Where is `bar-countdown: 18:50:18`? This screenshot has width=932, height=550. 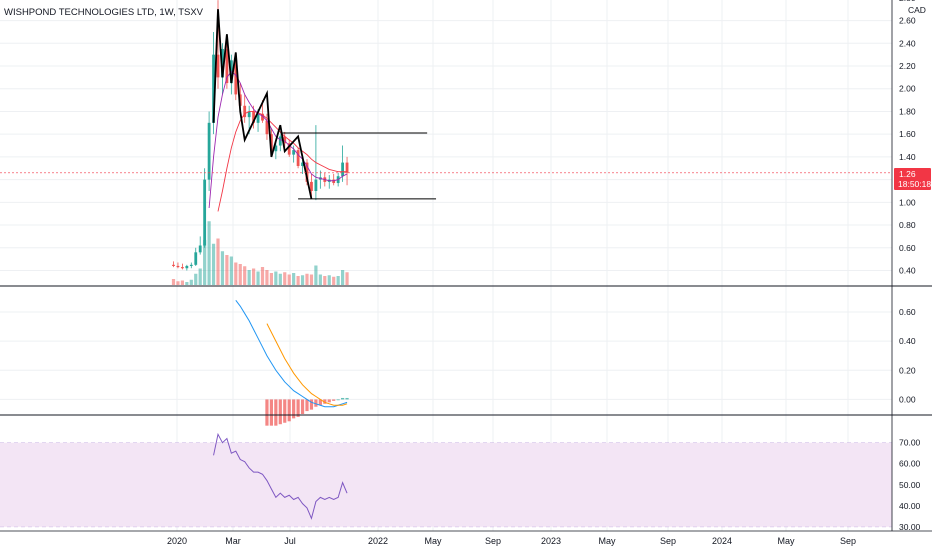 bar-countdown: 18:50:18 is located at coordinates (914, 184).